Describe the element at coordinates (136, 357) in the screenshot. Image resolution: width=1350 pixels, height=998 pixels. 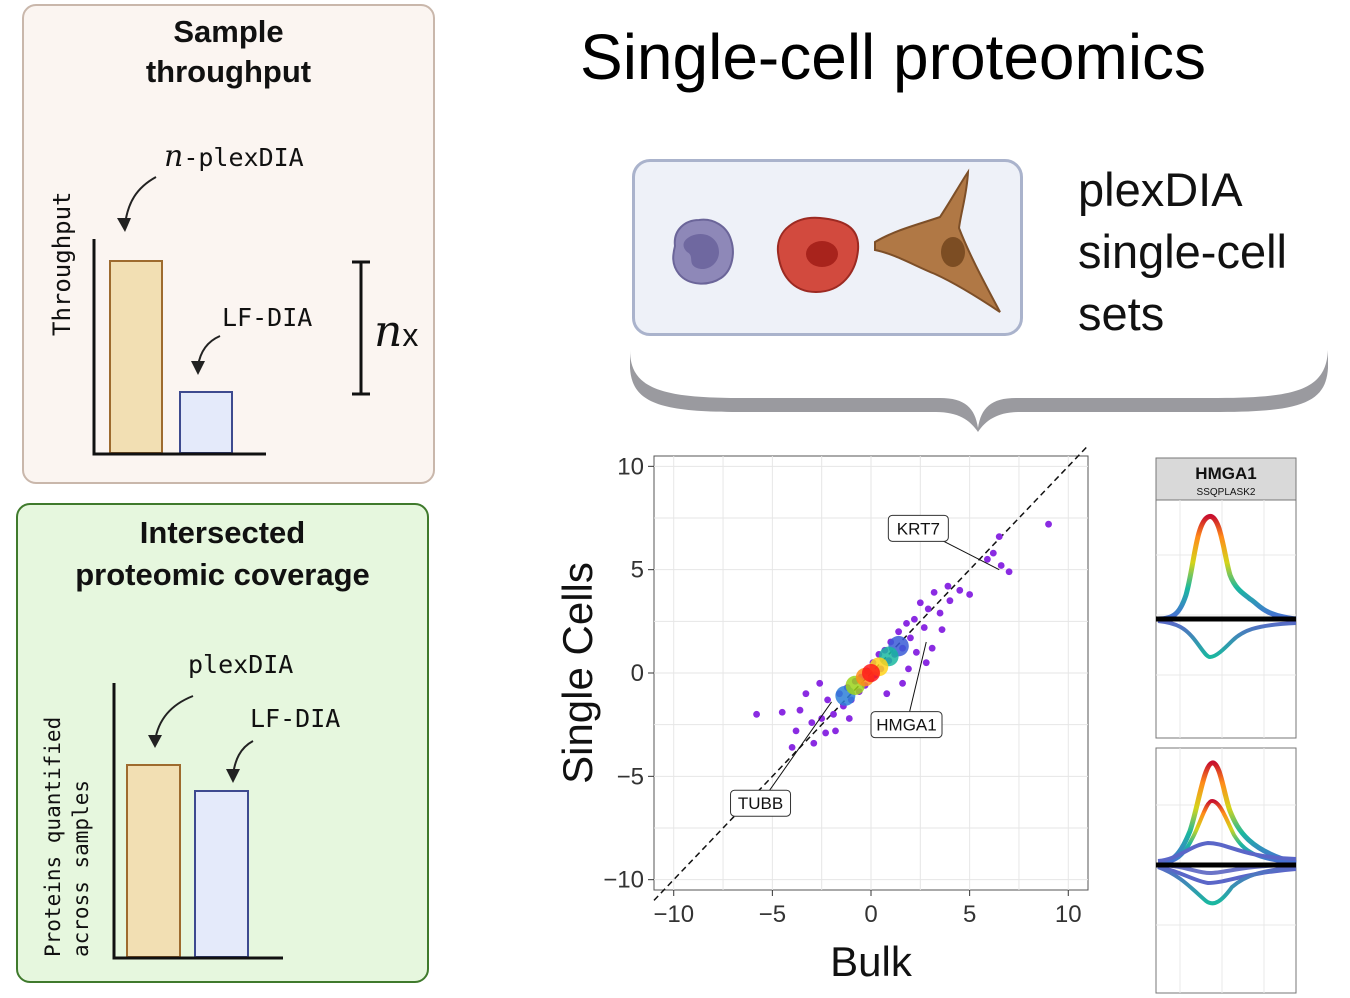
I see `nplex-throughput-bar` at that location.